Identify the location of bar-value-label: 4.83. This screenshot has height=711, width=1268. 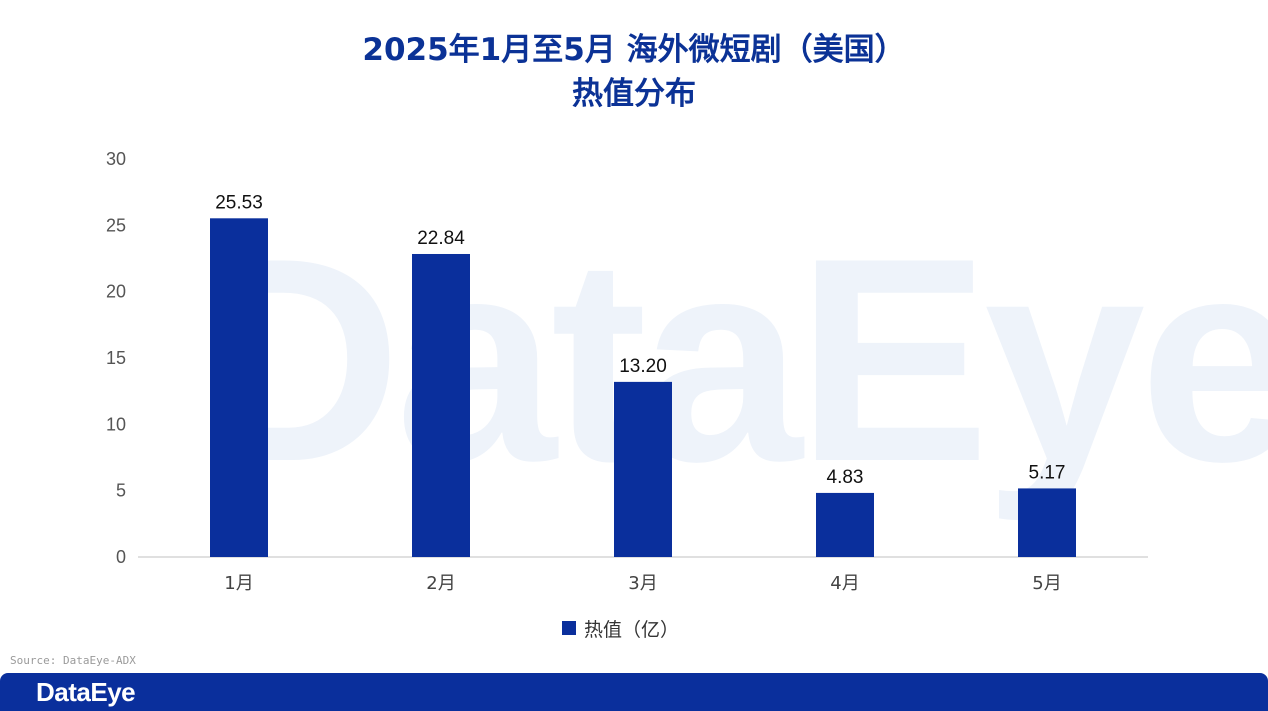
(845, 477).